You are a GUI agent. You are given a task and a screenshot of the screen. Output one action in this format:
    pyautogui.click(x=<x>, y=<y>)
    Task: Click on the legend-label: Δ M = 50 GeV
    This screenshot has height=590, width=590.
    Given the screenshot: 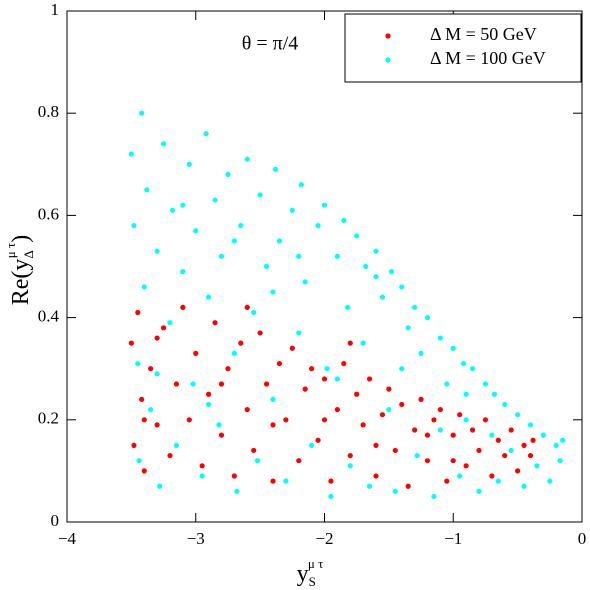 What is the action you would take?
    pyautogui.click(x=483, y=34)
    